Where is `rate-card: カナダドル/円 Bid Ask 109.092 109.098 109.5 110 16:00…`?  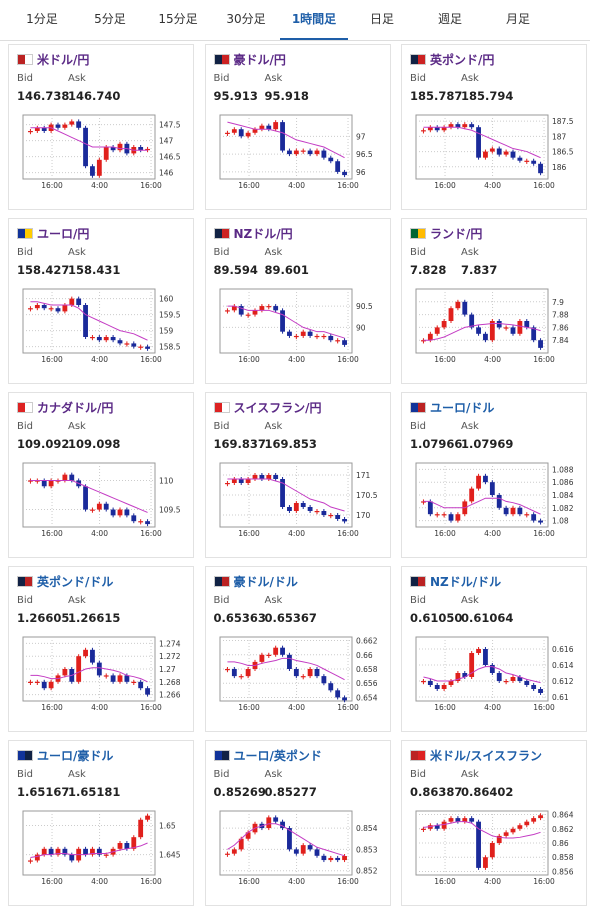 rate-card: カナダドル/円 Bid Ask 109.092 109.098 109.5 110 16:00… is located at coordinates (101, 475).